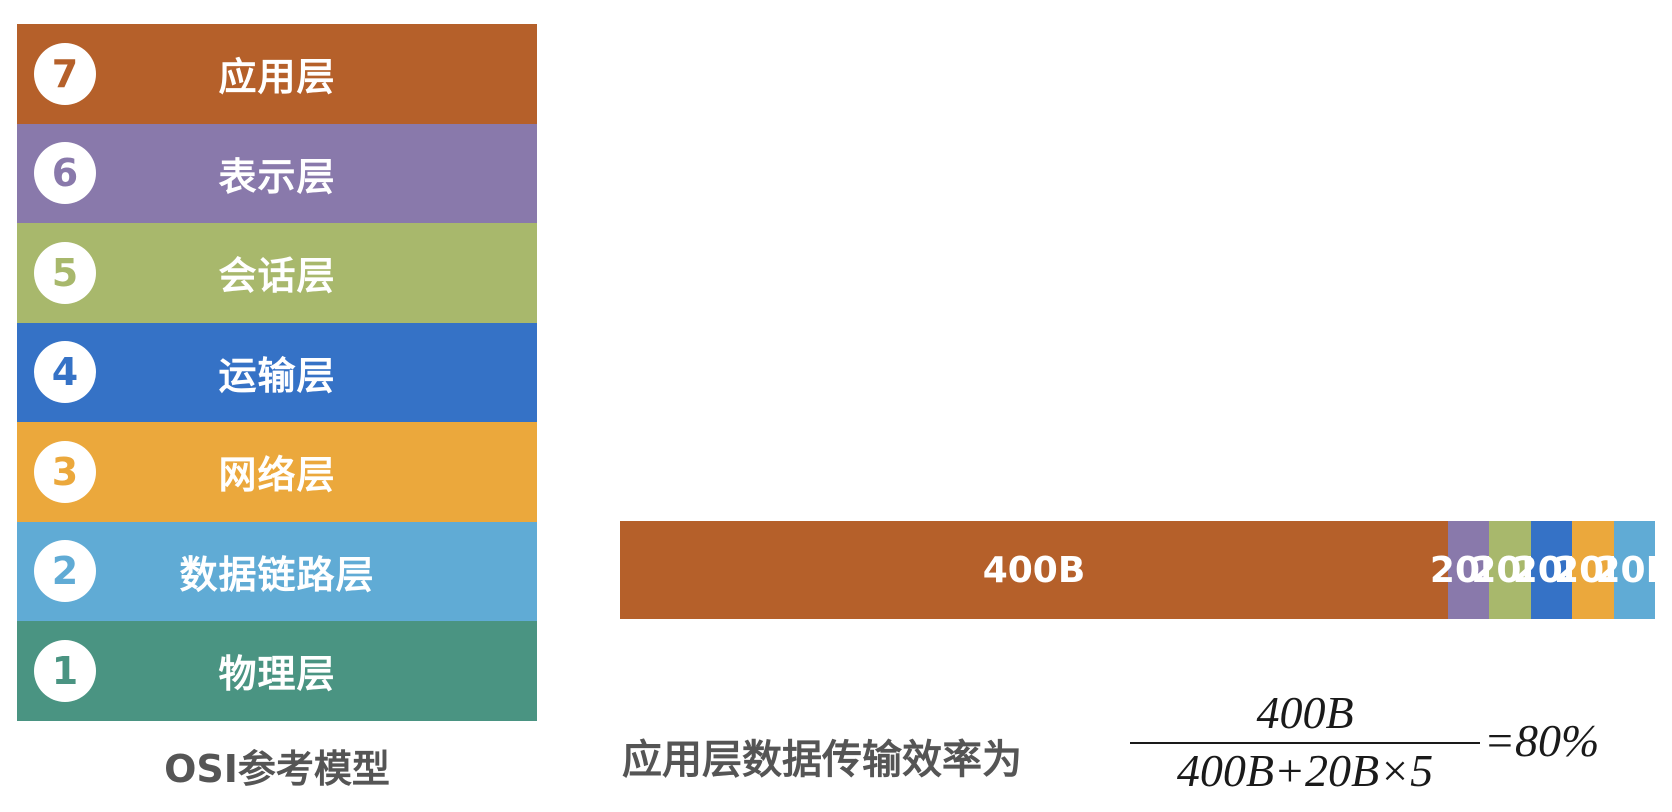 This screenshot has width=1672, height=812. I want to click on layer-name: 应用层, so click(277, 77).